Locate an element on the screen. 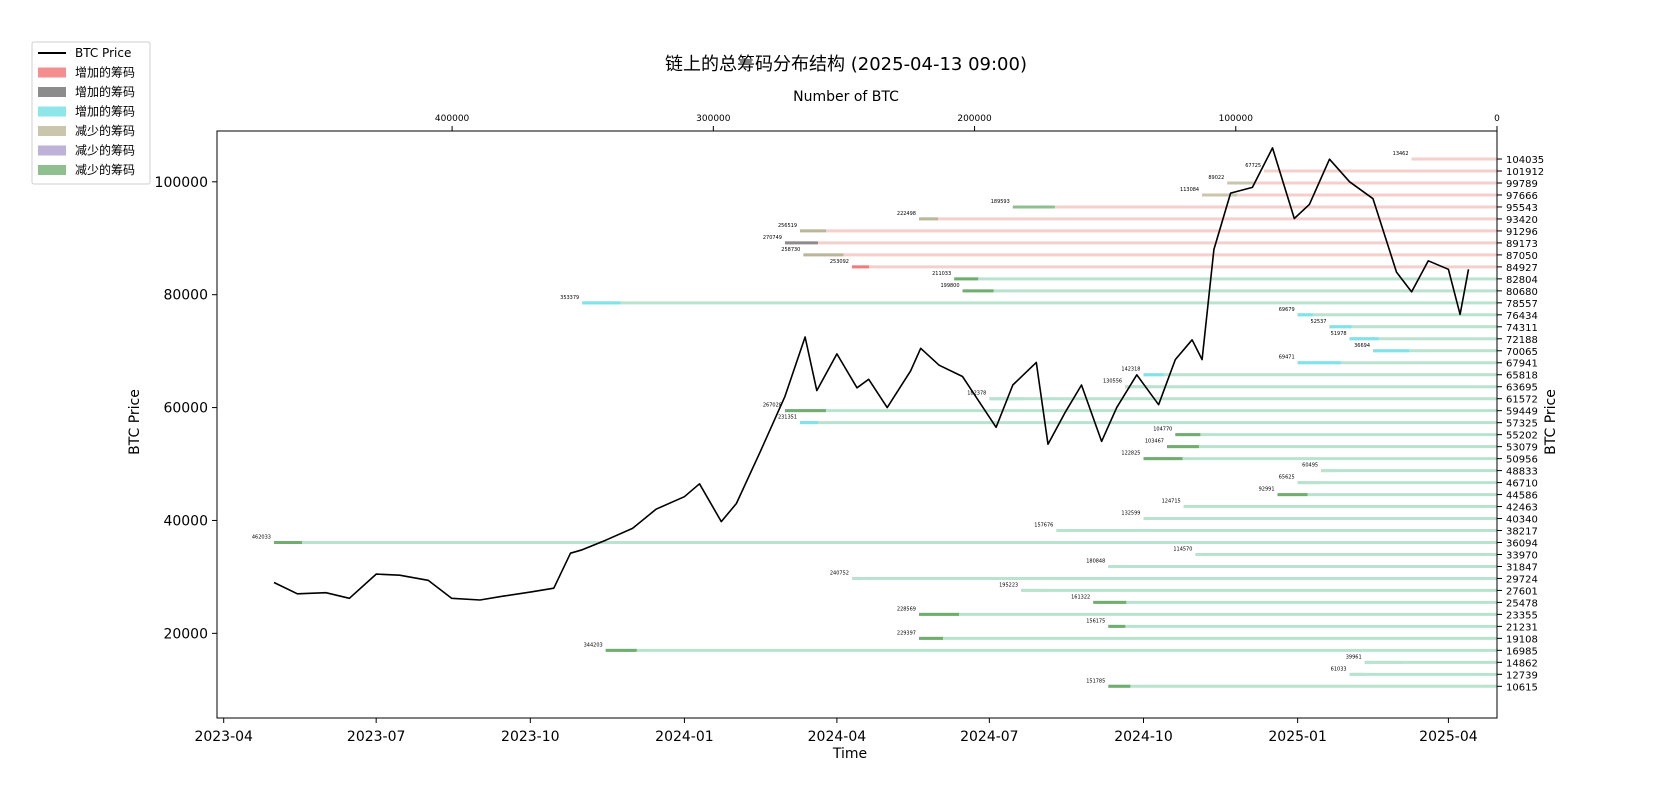  right-tick-label: 78557 is located at coordinates (1522, 304).